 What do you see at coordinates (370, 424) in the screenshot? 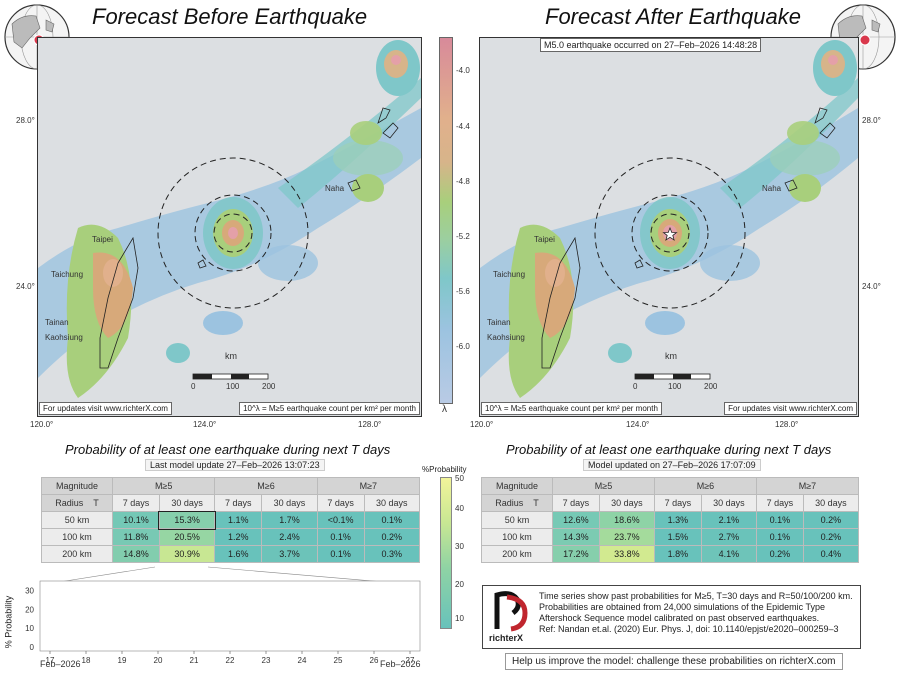
I see `lon-tick-128: 128.0°` at bounding box center [370, 424].